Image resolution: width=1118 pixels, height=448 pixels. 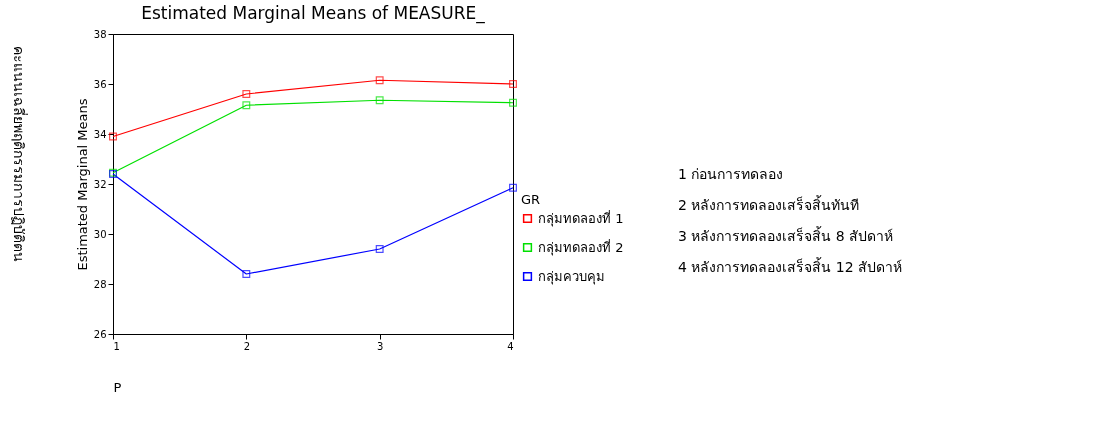 What do you see at coordinates (19, 154) in the screenshot?
I see `text: คะแนนเฉลี่ยพฤติกรรมการปฏิบัติตน` at bounding box center [19, 154].